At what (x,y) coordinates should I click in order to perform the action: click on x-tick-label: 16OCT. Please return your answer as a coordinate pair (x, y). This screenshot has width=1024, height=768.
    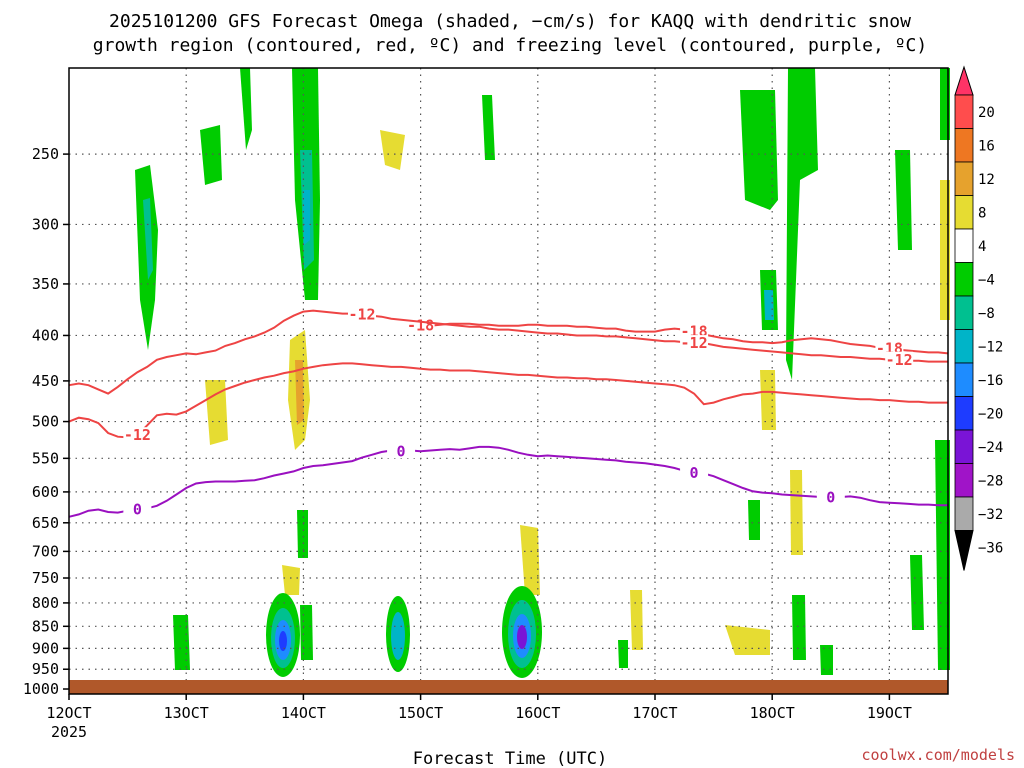
    Looking at the image, I should click on (537, 713).